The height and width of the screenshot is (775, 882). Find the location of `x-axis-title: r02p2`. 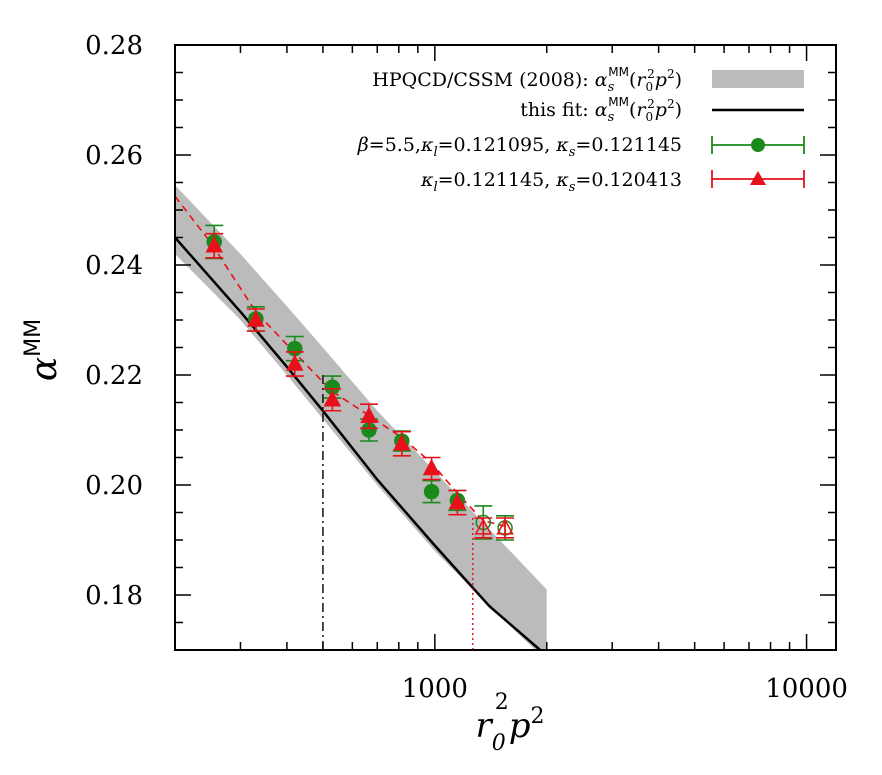

x-axis-title: r02p2 is located at coordinates (509, 723).